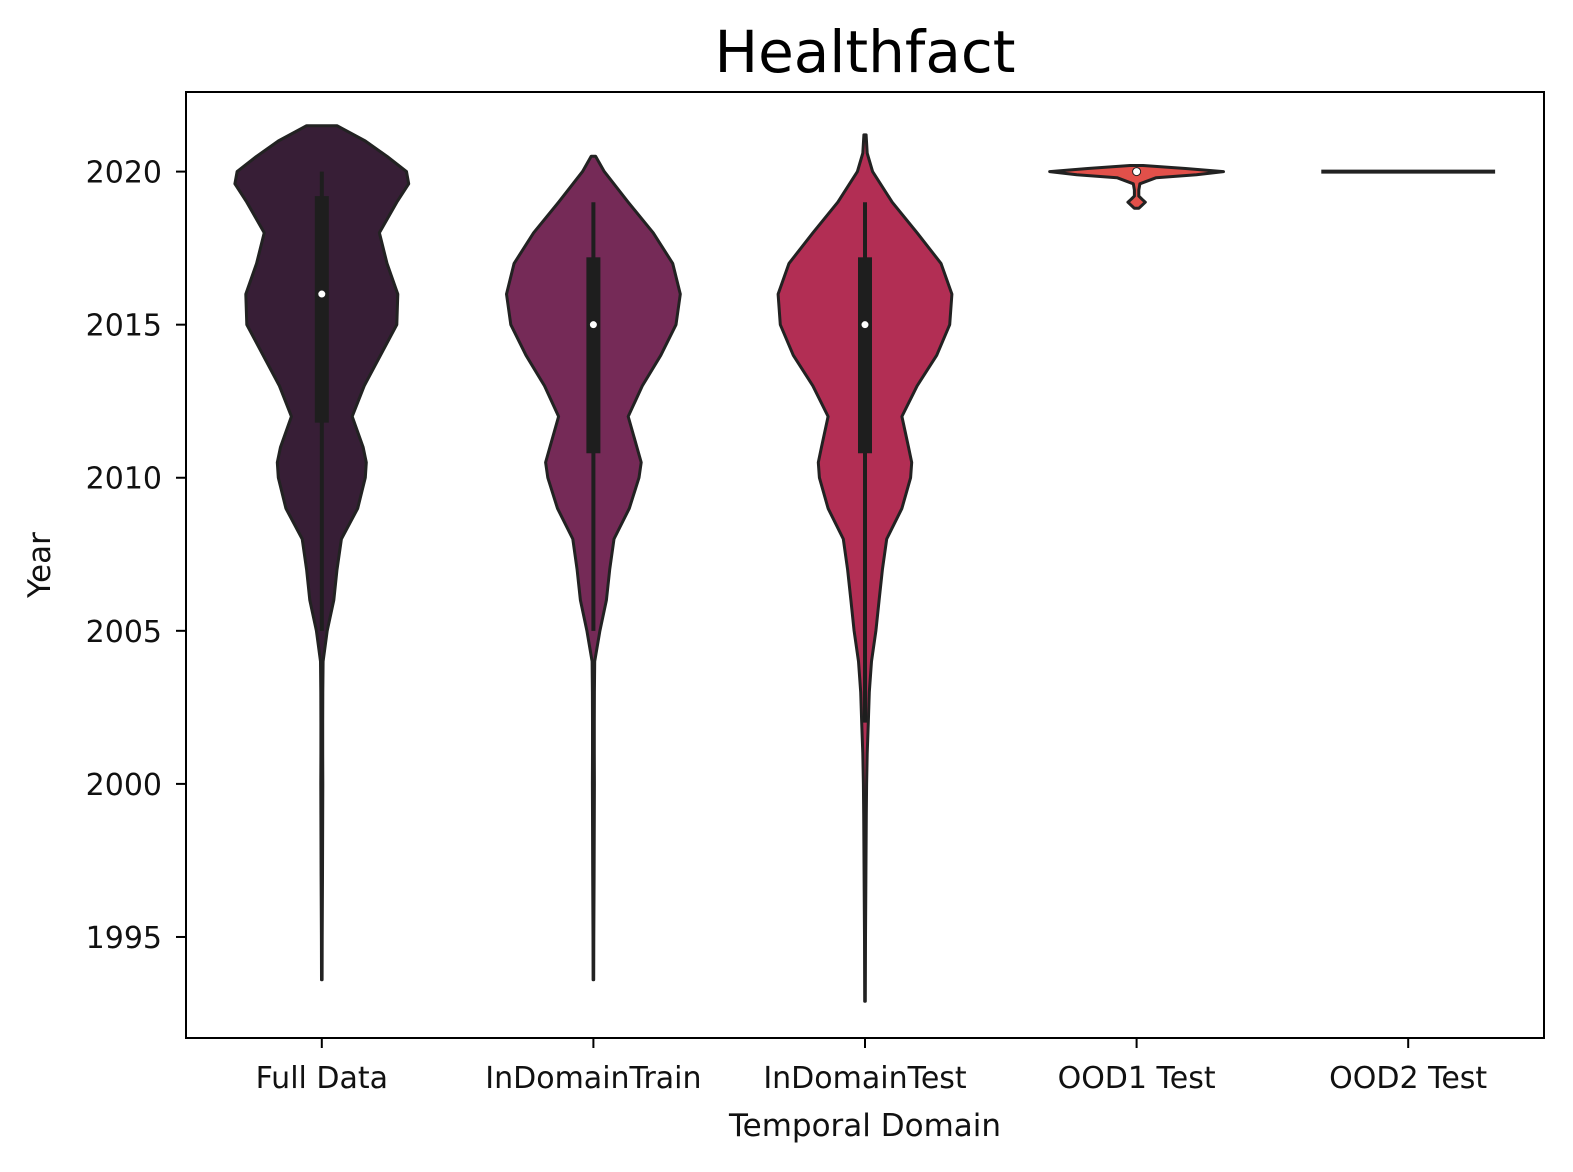 Image resolution: width=1573 pixels, height=1172 pixels. What do you see at coordinates (593, 1078) in the screenshot?
I see `x-tick-label: InDomainTrain` at bounding box center [593, 1078].